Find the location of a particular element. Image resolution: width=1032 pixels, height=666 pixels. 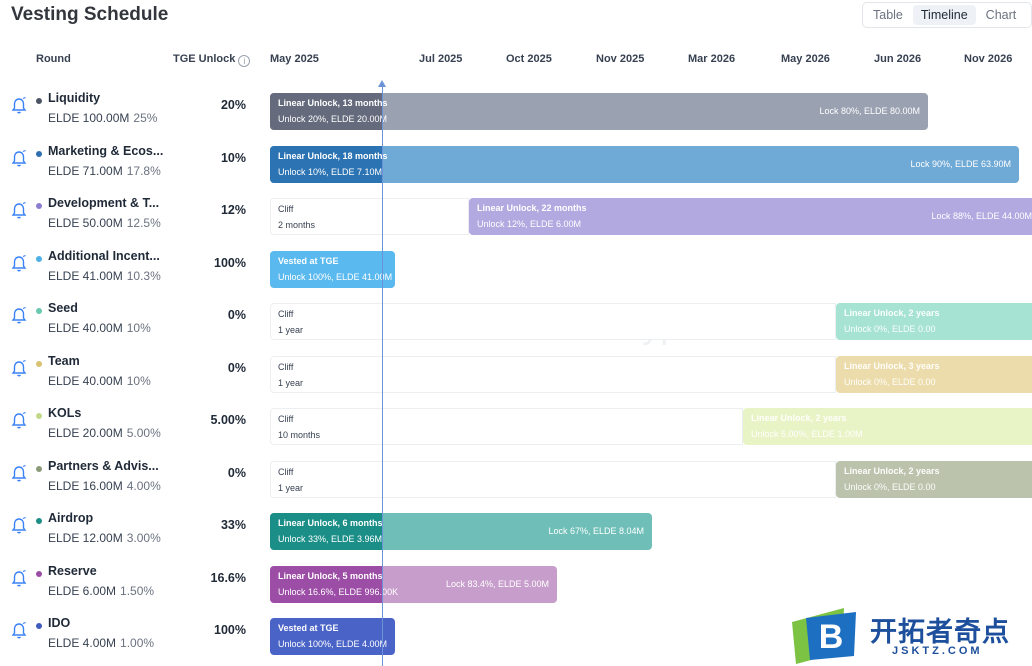

view-option-timeline: Timeline is located at coordinates (944, 15).